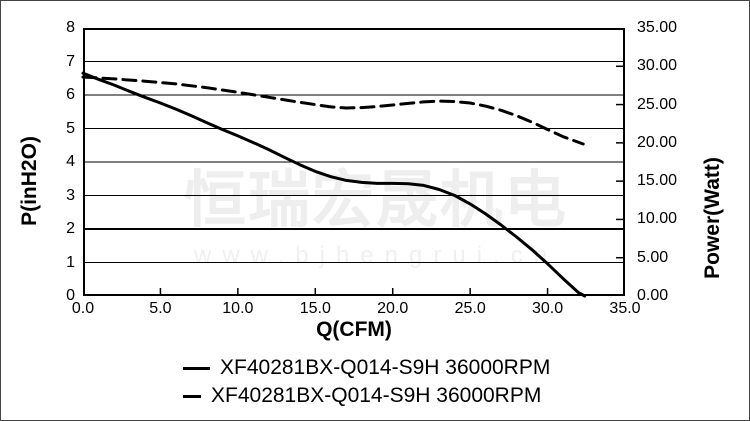 The height and width of the screenshot is (421, 750). What do you see at coordinates (29, 181) in the screenshot?
I see `y-axis-left-title: P(inH2O)` at bounding box center [29, 181].